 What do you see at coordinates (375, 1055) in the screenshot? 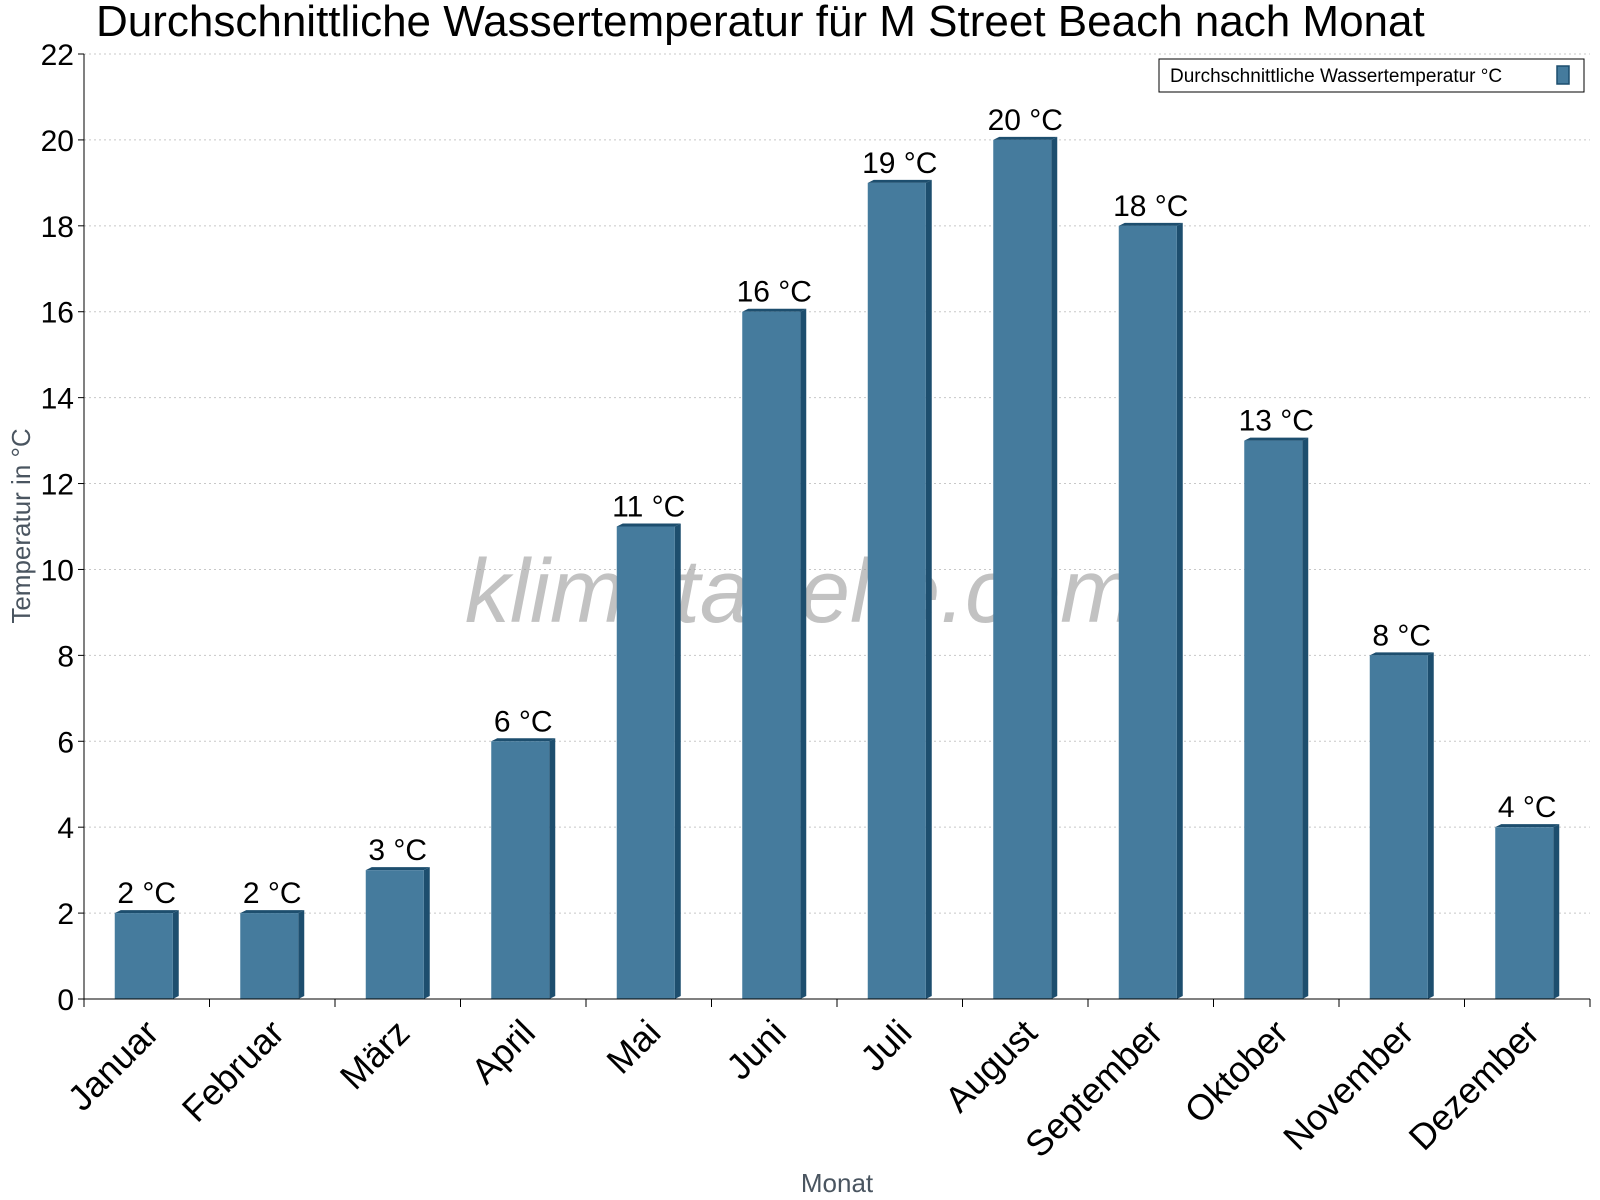
I see `x-tick-label: März` at bounding box center [375, 1055].